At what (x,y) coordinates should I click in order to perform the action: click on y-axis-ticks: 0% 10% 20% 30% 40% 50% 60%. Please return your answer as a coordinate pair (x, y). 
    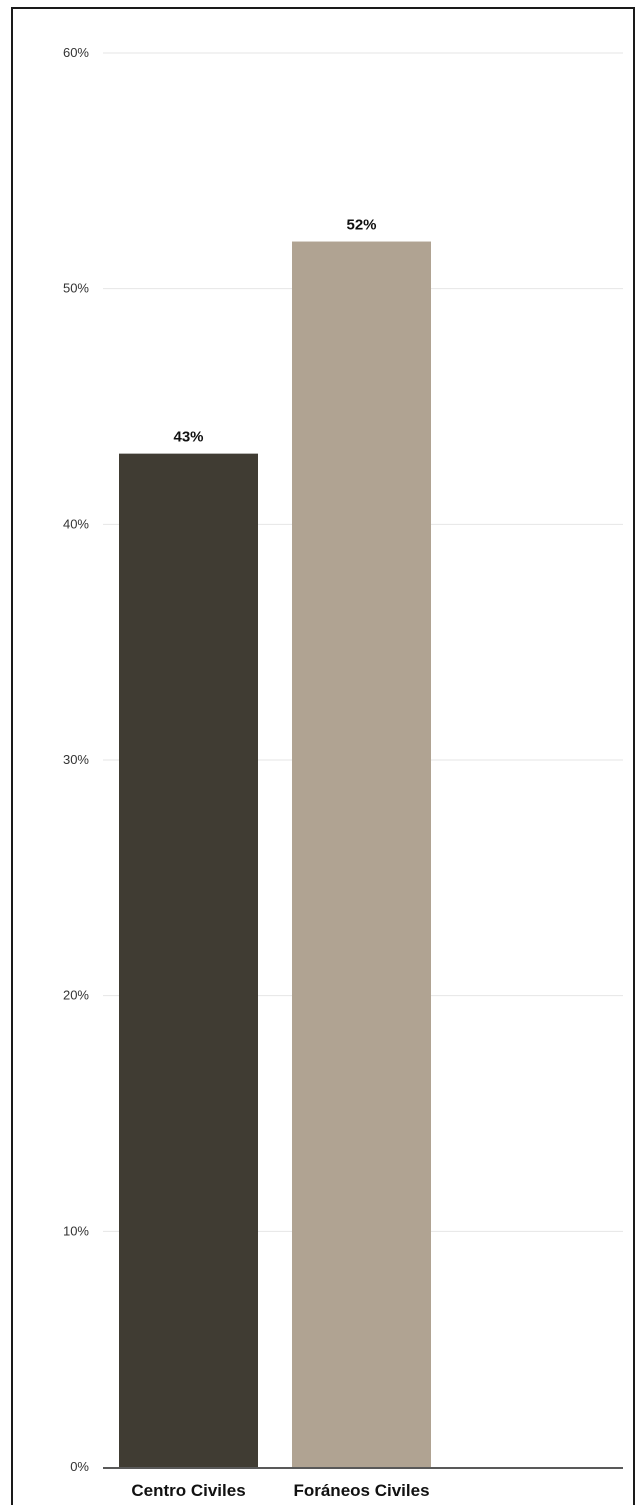
    Looking at the image, I should click on (76, 759).